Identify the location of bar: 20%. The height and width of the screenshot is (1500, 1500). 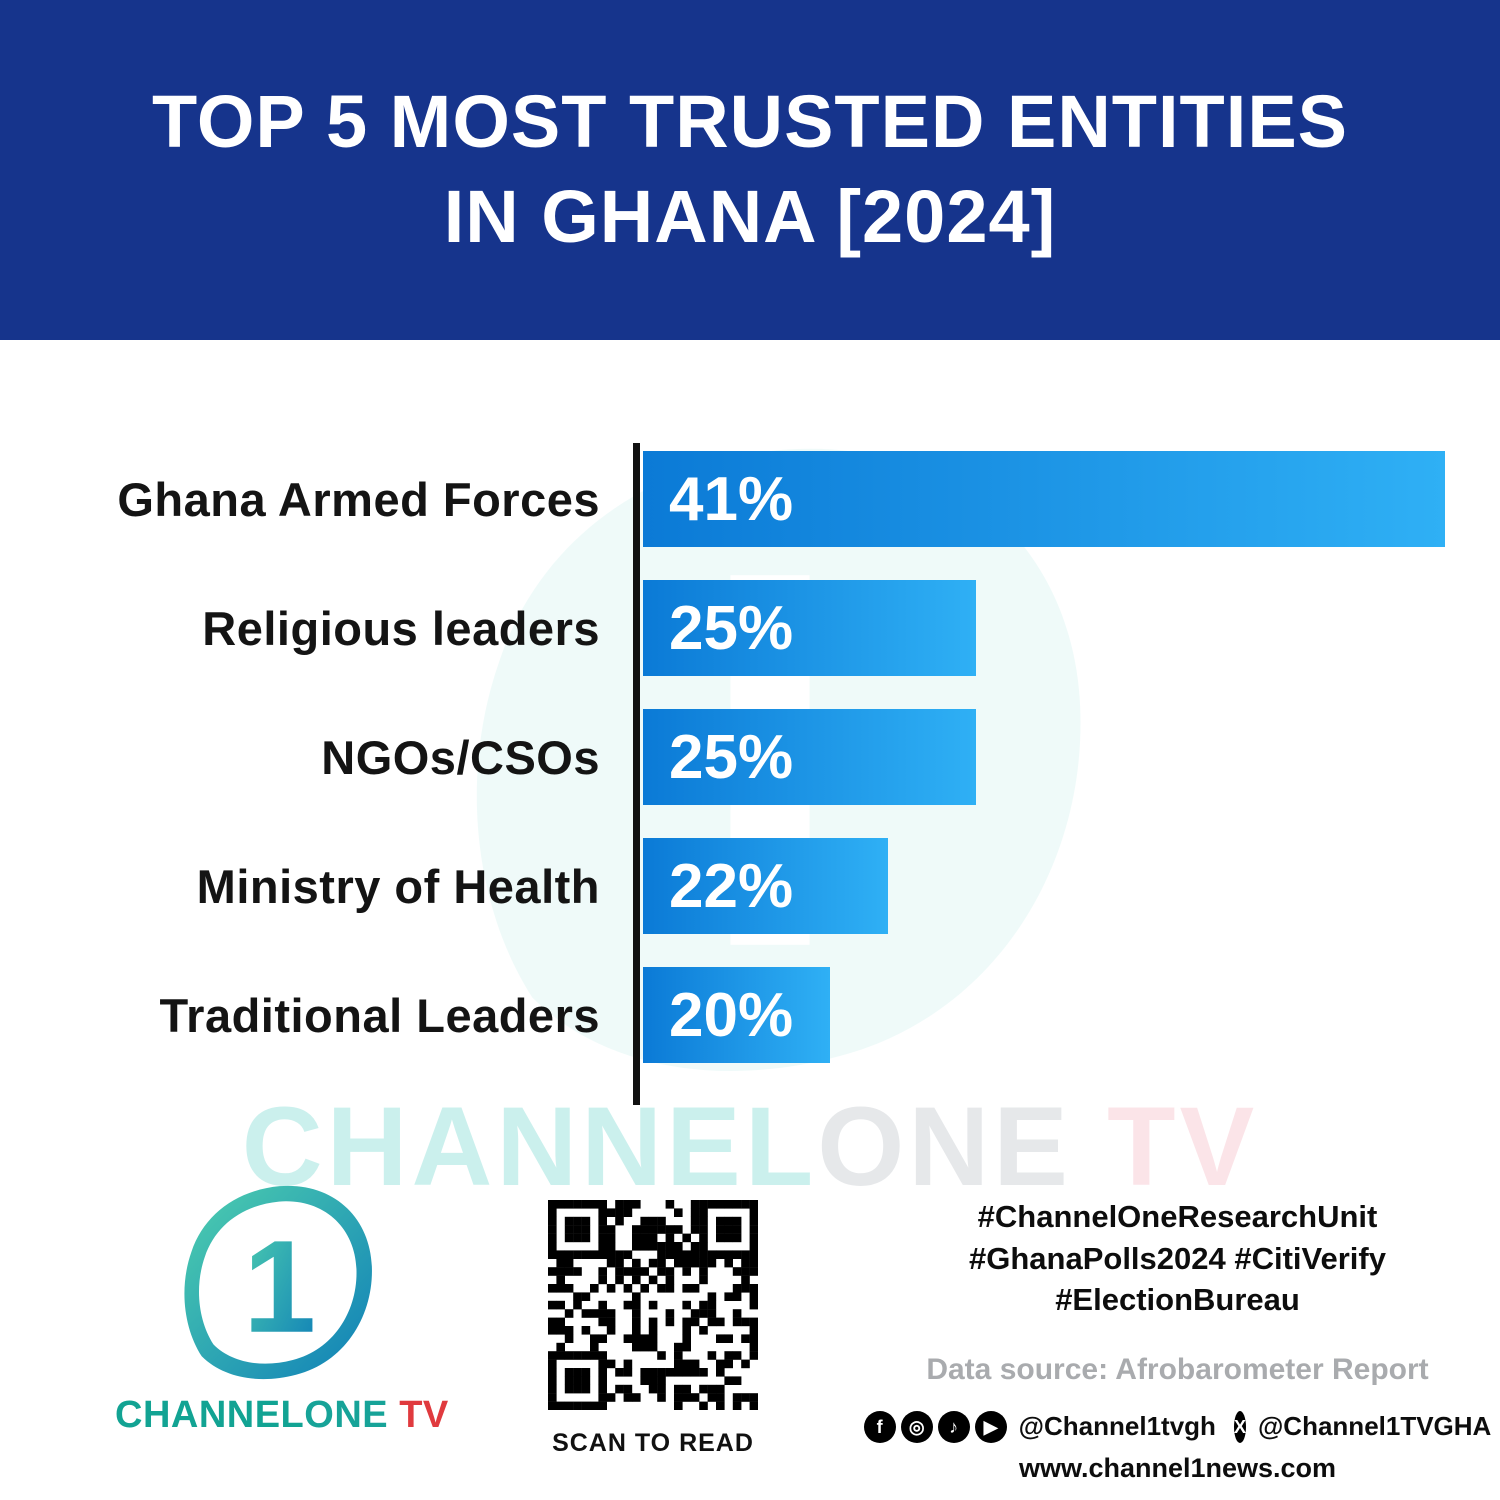
(736, 1015).